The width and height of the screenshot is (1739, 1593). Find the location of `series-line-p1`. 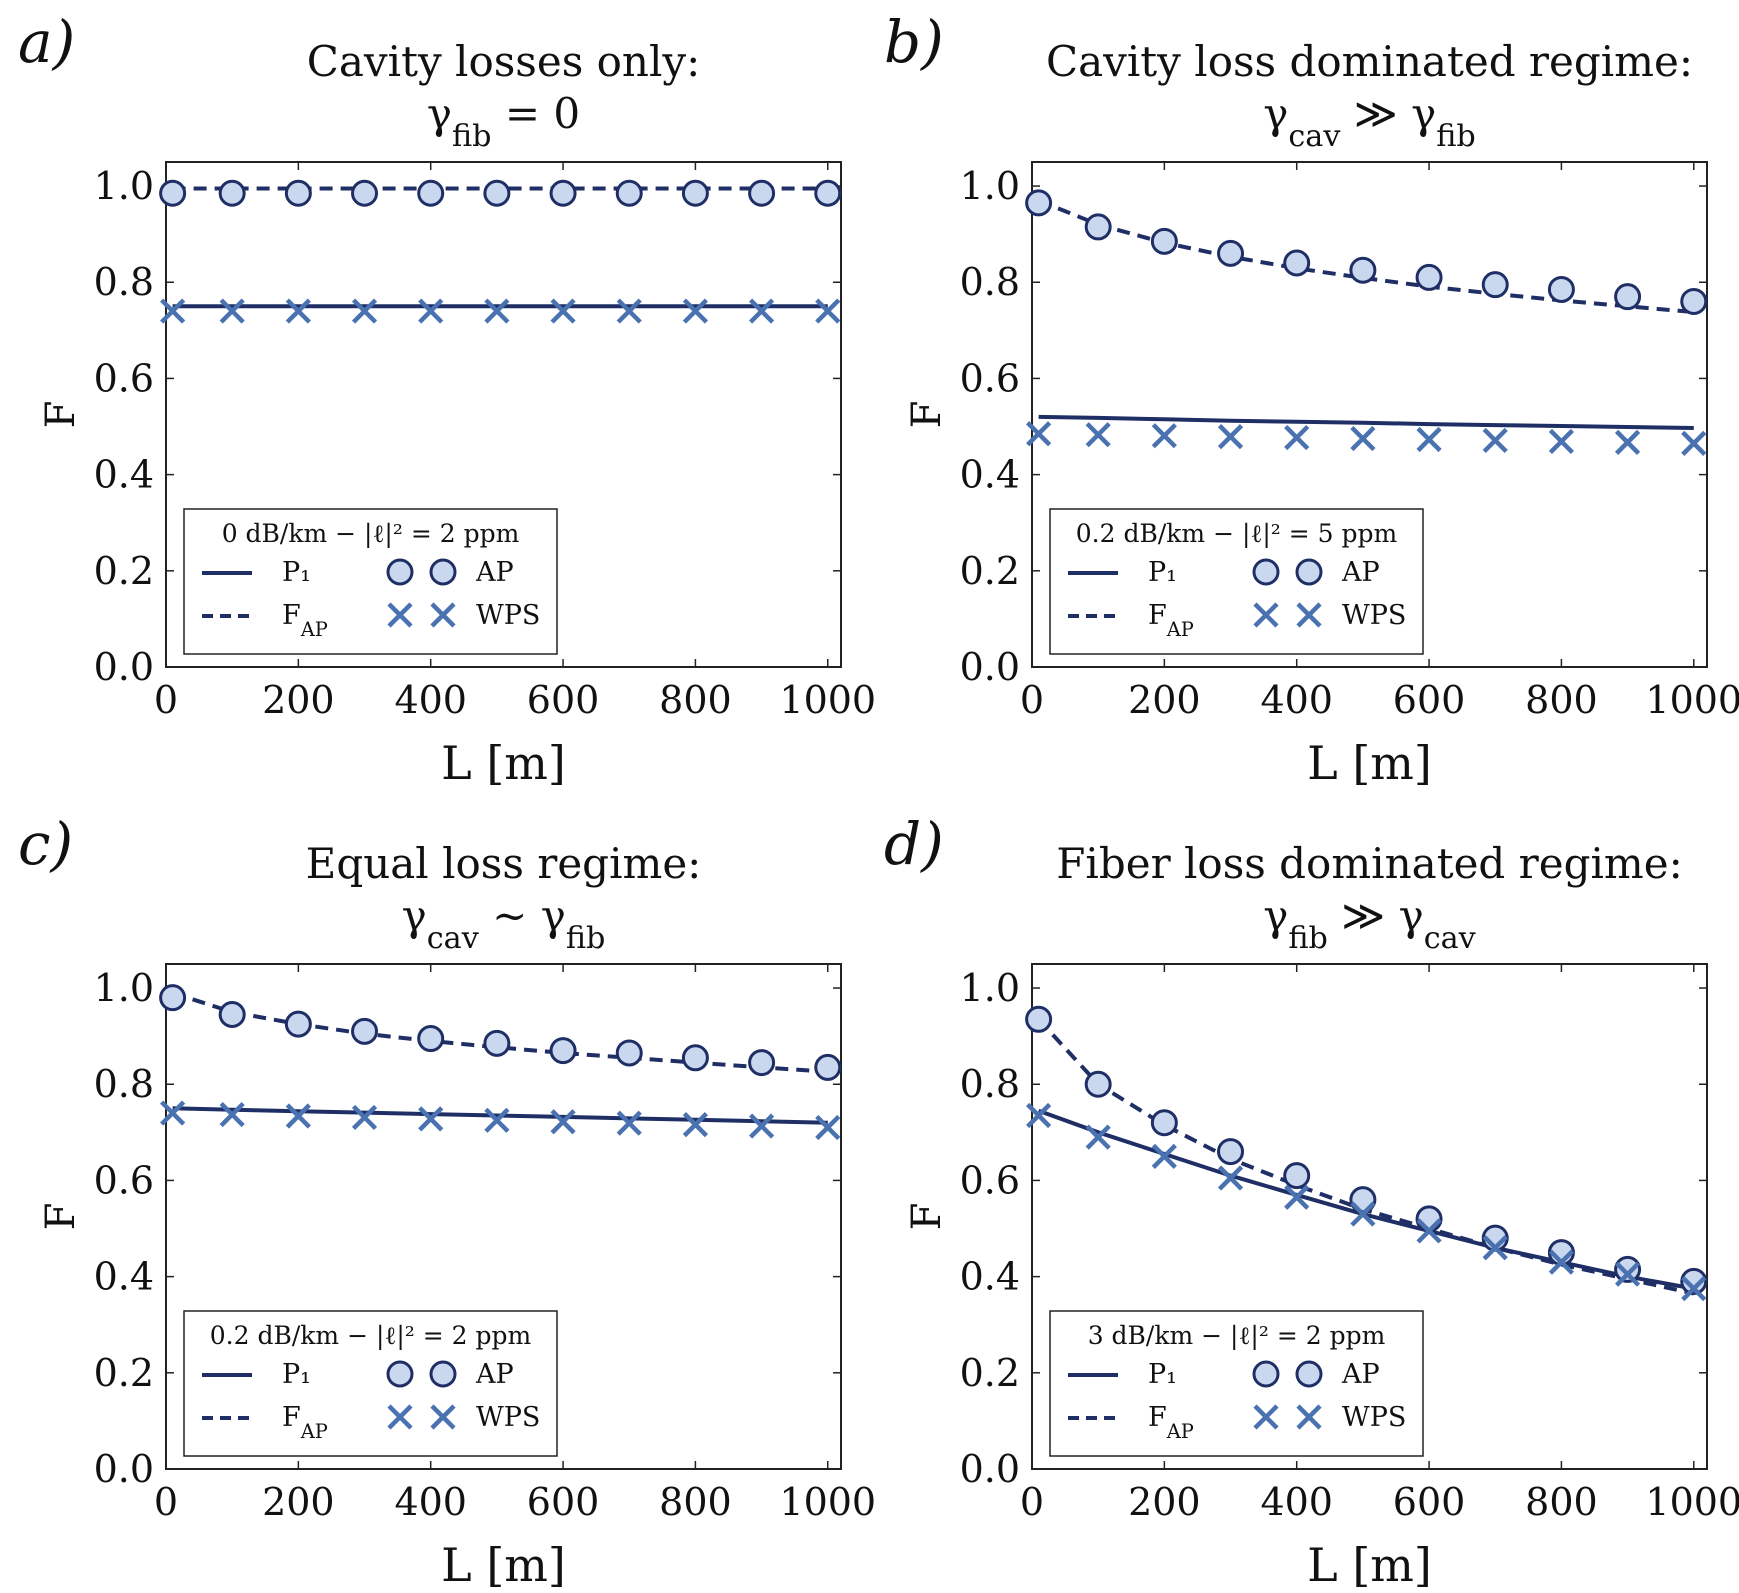

series-line-p1 is located at coordinates (500, 1115).